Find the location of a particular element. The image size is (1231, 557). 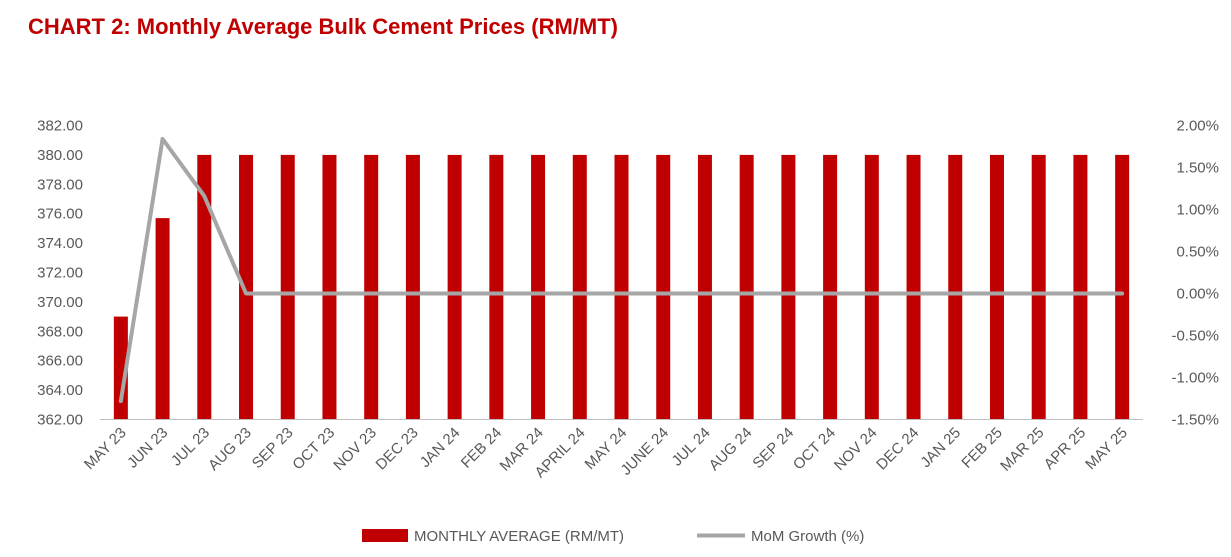

right-tick-label: -1.00% is located at coordinates (1195, 378).